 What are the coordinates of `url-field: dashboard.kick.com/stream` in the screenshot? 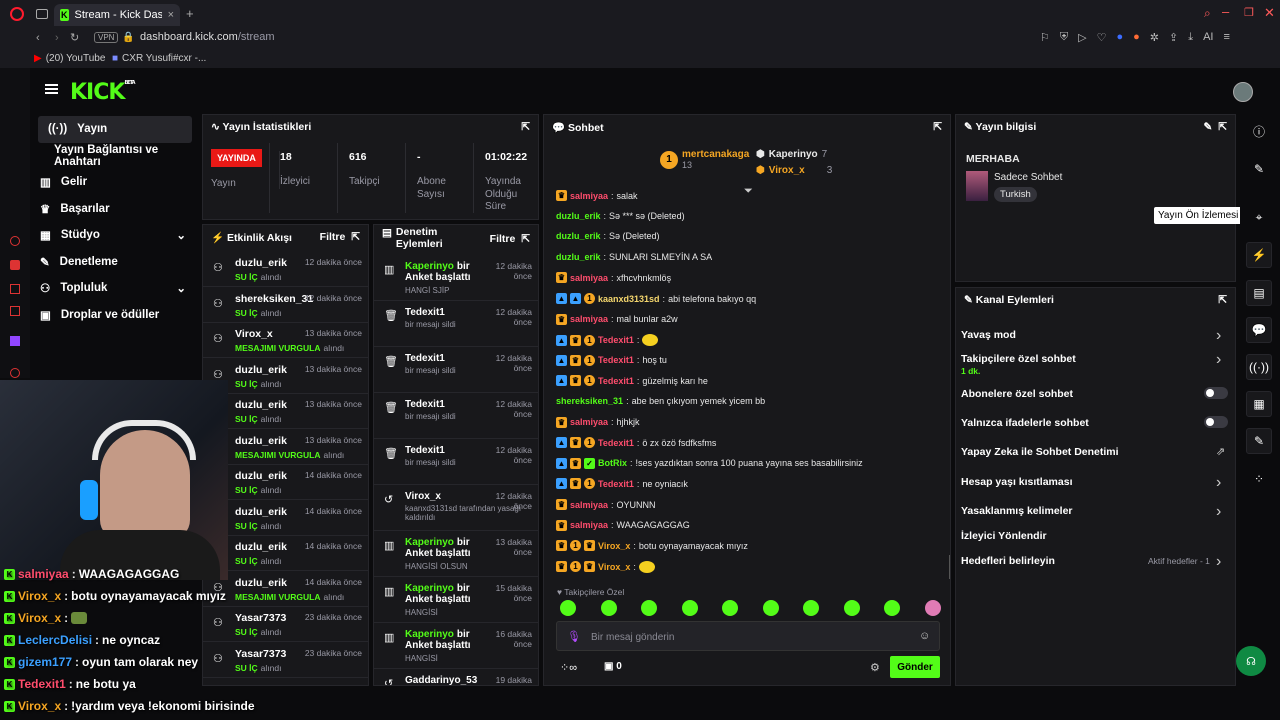 It's located at (207, 37).